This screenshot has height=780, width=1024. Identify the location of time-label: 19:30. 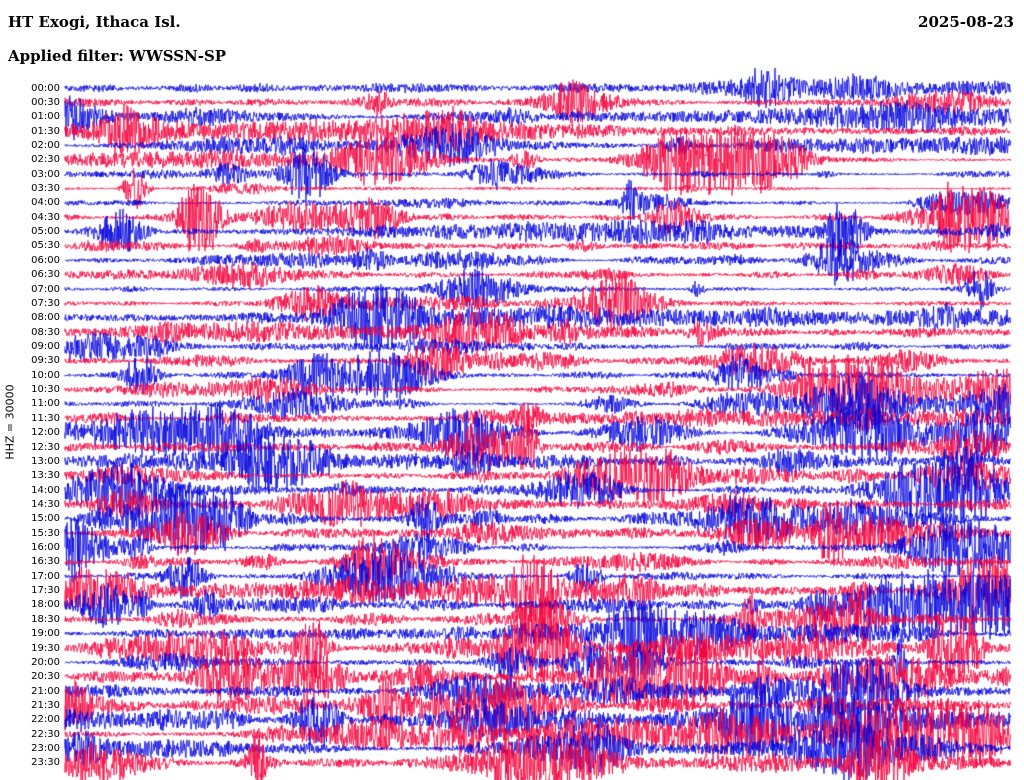
(45, 648).